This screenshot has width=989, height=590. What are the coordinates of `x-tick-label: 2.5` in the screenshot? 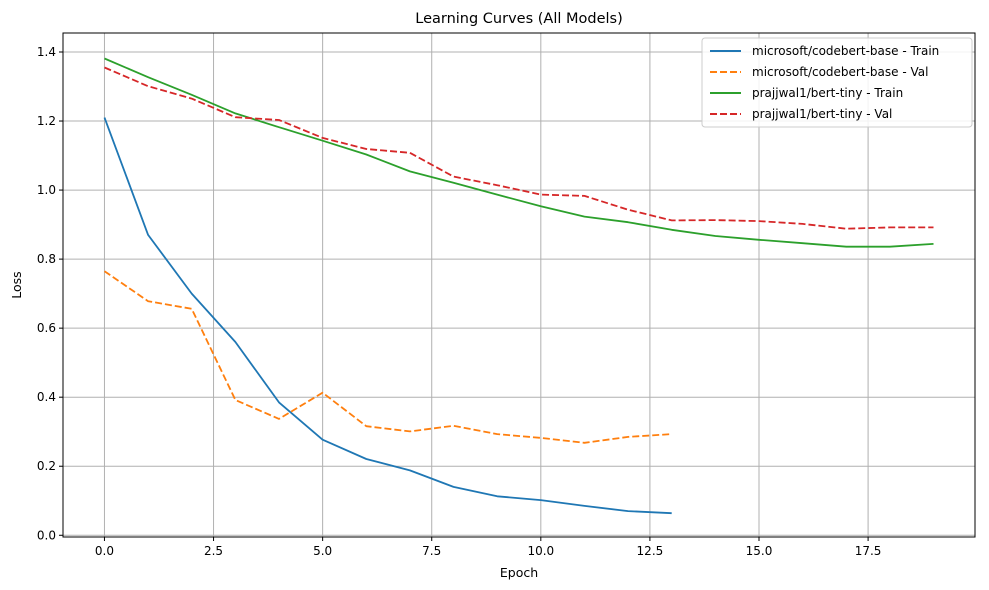 It's located at (213, 551).